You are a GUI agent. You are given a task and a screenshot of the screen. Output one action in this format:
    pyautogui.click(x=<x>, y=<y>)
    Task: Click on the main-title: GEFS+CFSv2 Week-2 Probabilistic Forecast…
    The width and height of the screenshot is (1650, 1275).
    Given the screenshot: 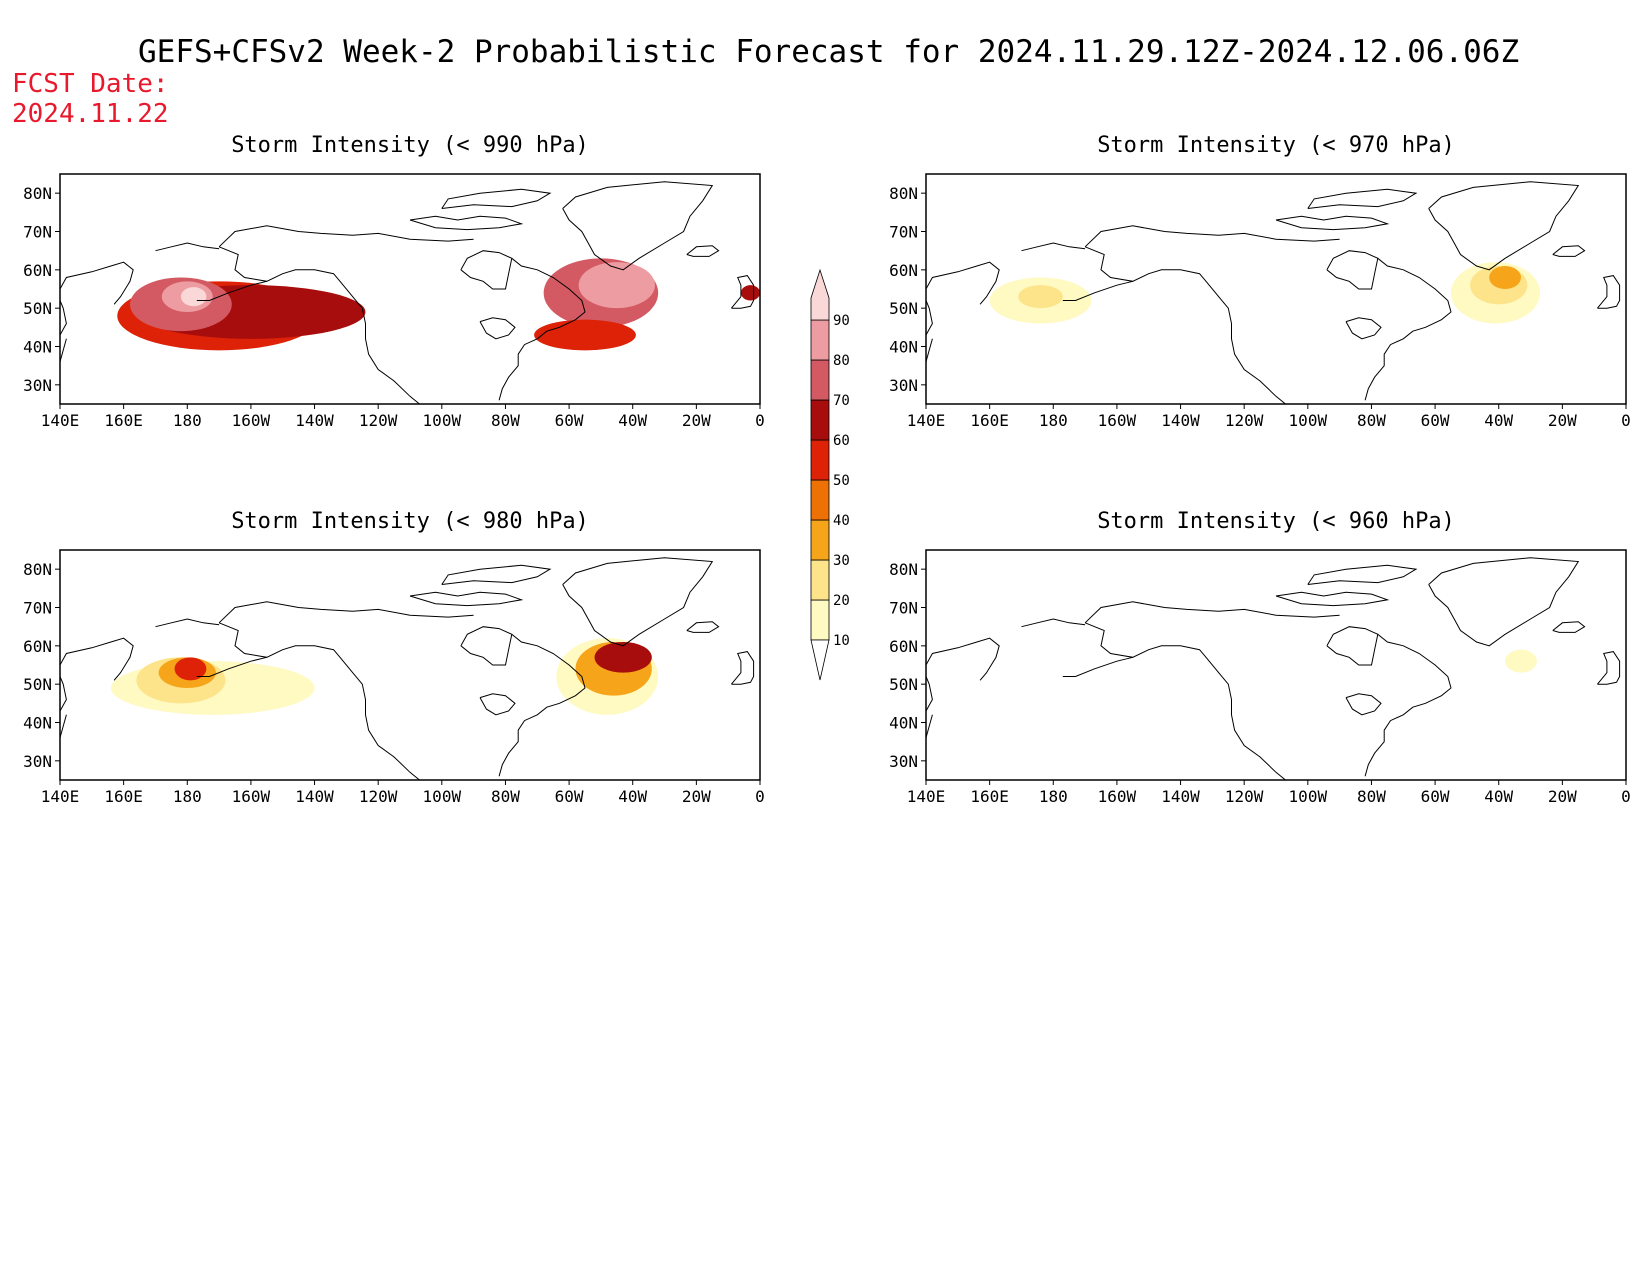 What is the action you would take?
    pyautogui.click(x=828, y=52)
    